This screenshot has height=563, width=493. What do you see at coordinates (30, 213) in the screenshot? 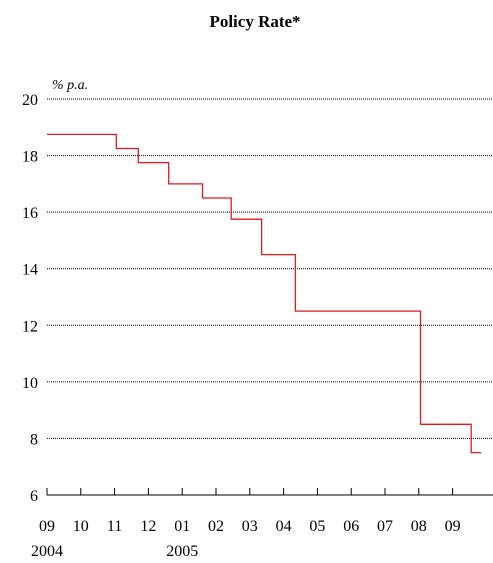
I see `y-tick-label: 16` at bounding box center [30, 213].